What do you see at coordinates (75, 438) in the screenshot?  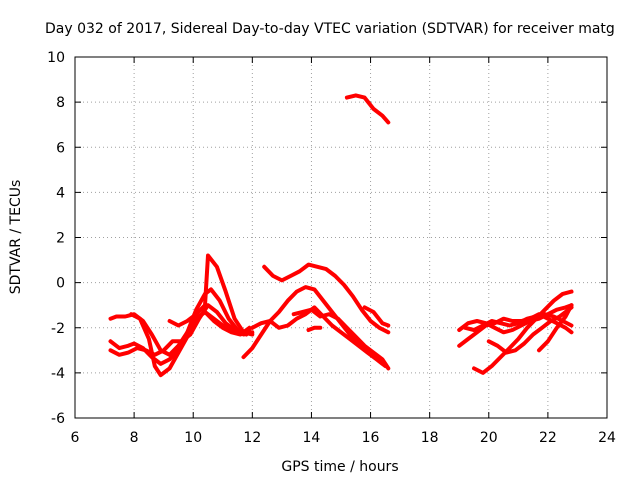 I see `x-tick-label: 6` at bounding box center [75, 438].